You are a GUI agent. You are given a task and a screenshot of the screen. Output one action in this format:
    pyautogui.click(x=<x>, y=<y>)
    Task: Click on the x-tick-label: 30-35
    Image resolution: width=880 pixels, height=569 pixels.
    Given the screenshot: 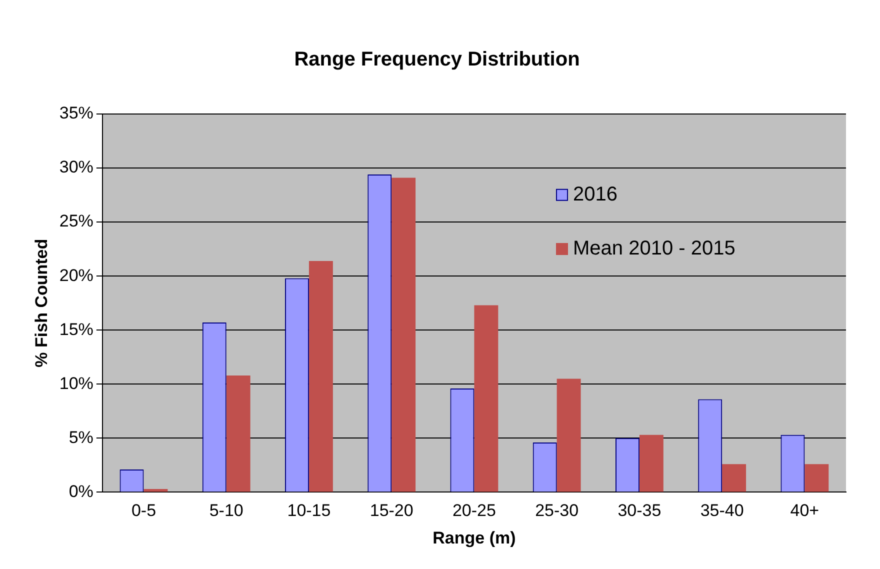 What is the action you would take?
    pyautogui.click(x=640, y=510)
    